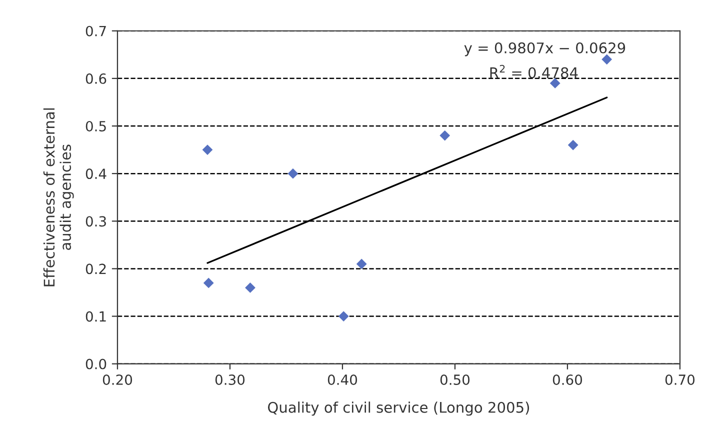 This screenshot has height=441, width=712. Describe the element at coordinates (96, 31) in the screenshot. I see `y-tick-label: 0.7` at that location.